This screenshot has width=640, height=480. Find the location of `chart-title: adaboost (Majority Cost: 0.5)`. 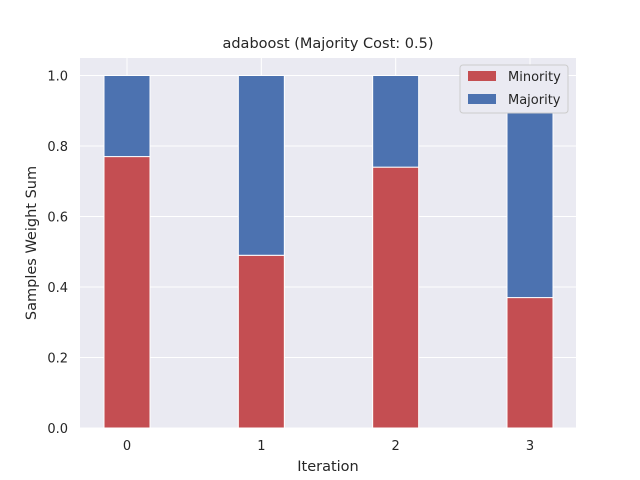

chart-title: adaboost (Majority Cost: 0.5) is located at coordinates (327, 44).